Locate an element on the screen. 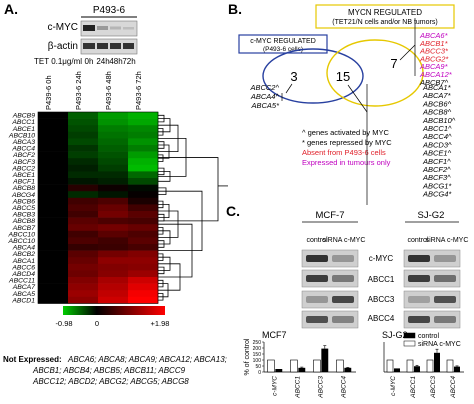 This screenshot has height=404, width=474. color-scale: -0.98 0 +1.98 is located at coordinates (112, 317).